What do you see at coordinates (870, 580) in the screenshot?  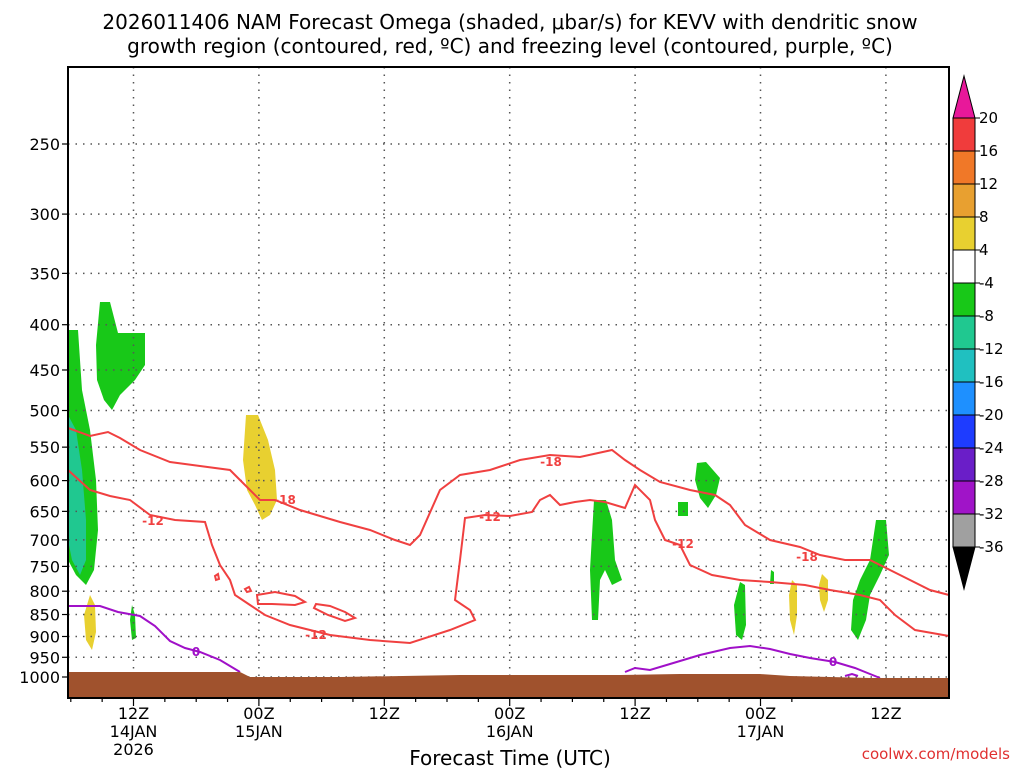 I see `omega-region-weak-upward-k` at bounding box center [870, 580].